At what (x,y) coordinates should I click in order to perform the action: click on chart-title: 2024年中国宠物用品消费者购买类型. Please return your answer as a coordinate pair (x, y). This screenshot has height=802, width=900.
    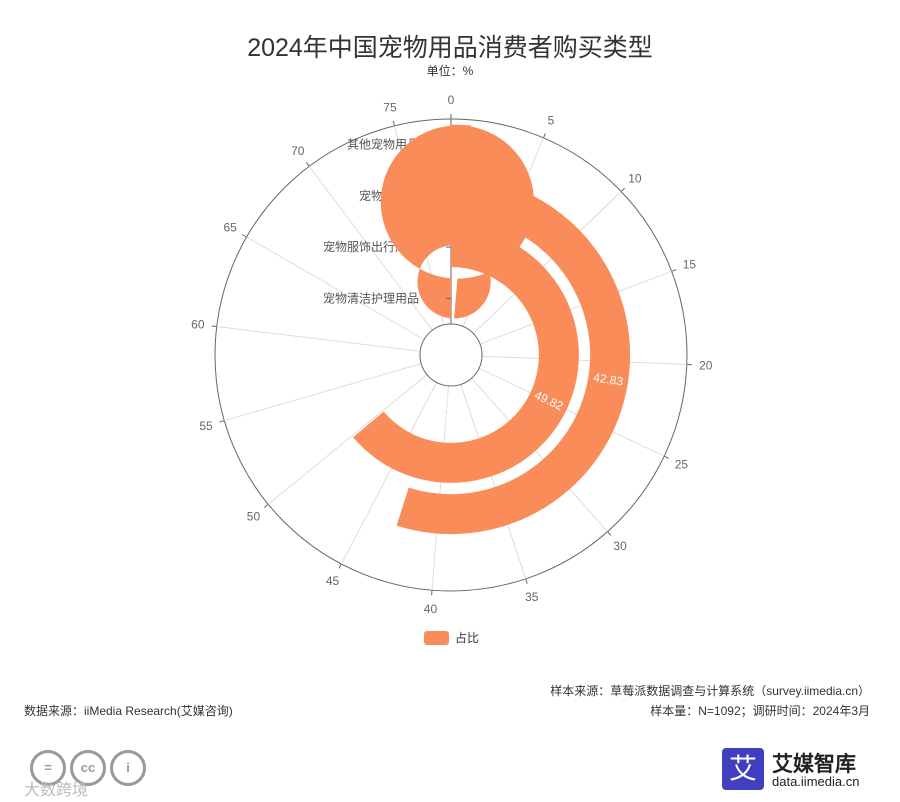
    Looking at the image, I should click on (450, 48).